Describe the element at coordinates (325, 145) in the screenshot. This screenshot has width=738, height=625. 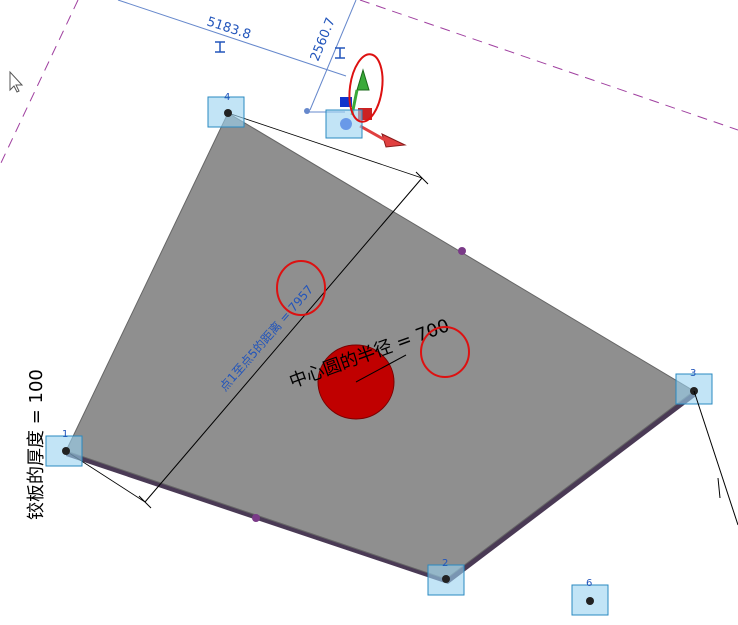
I see `distance-witness-line` at that location.